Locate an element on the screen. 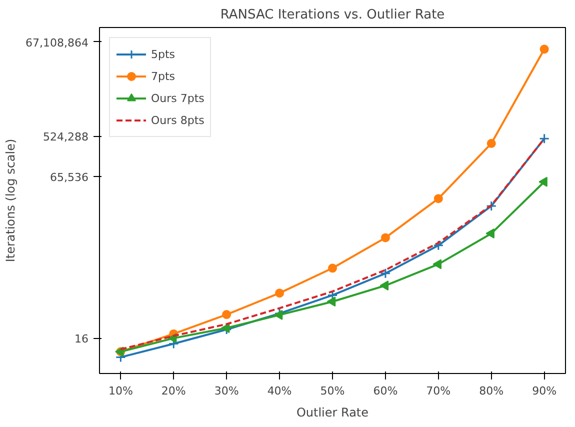 Image resolution: width=575 pixels, height=427 pixels. legend-label: Ours 7pts is located at coordinates (177, 98).